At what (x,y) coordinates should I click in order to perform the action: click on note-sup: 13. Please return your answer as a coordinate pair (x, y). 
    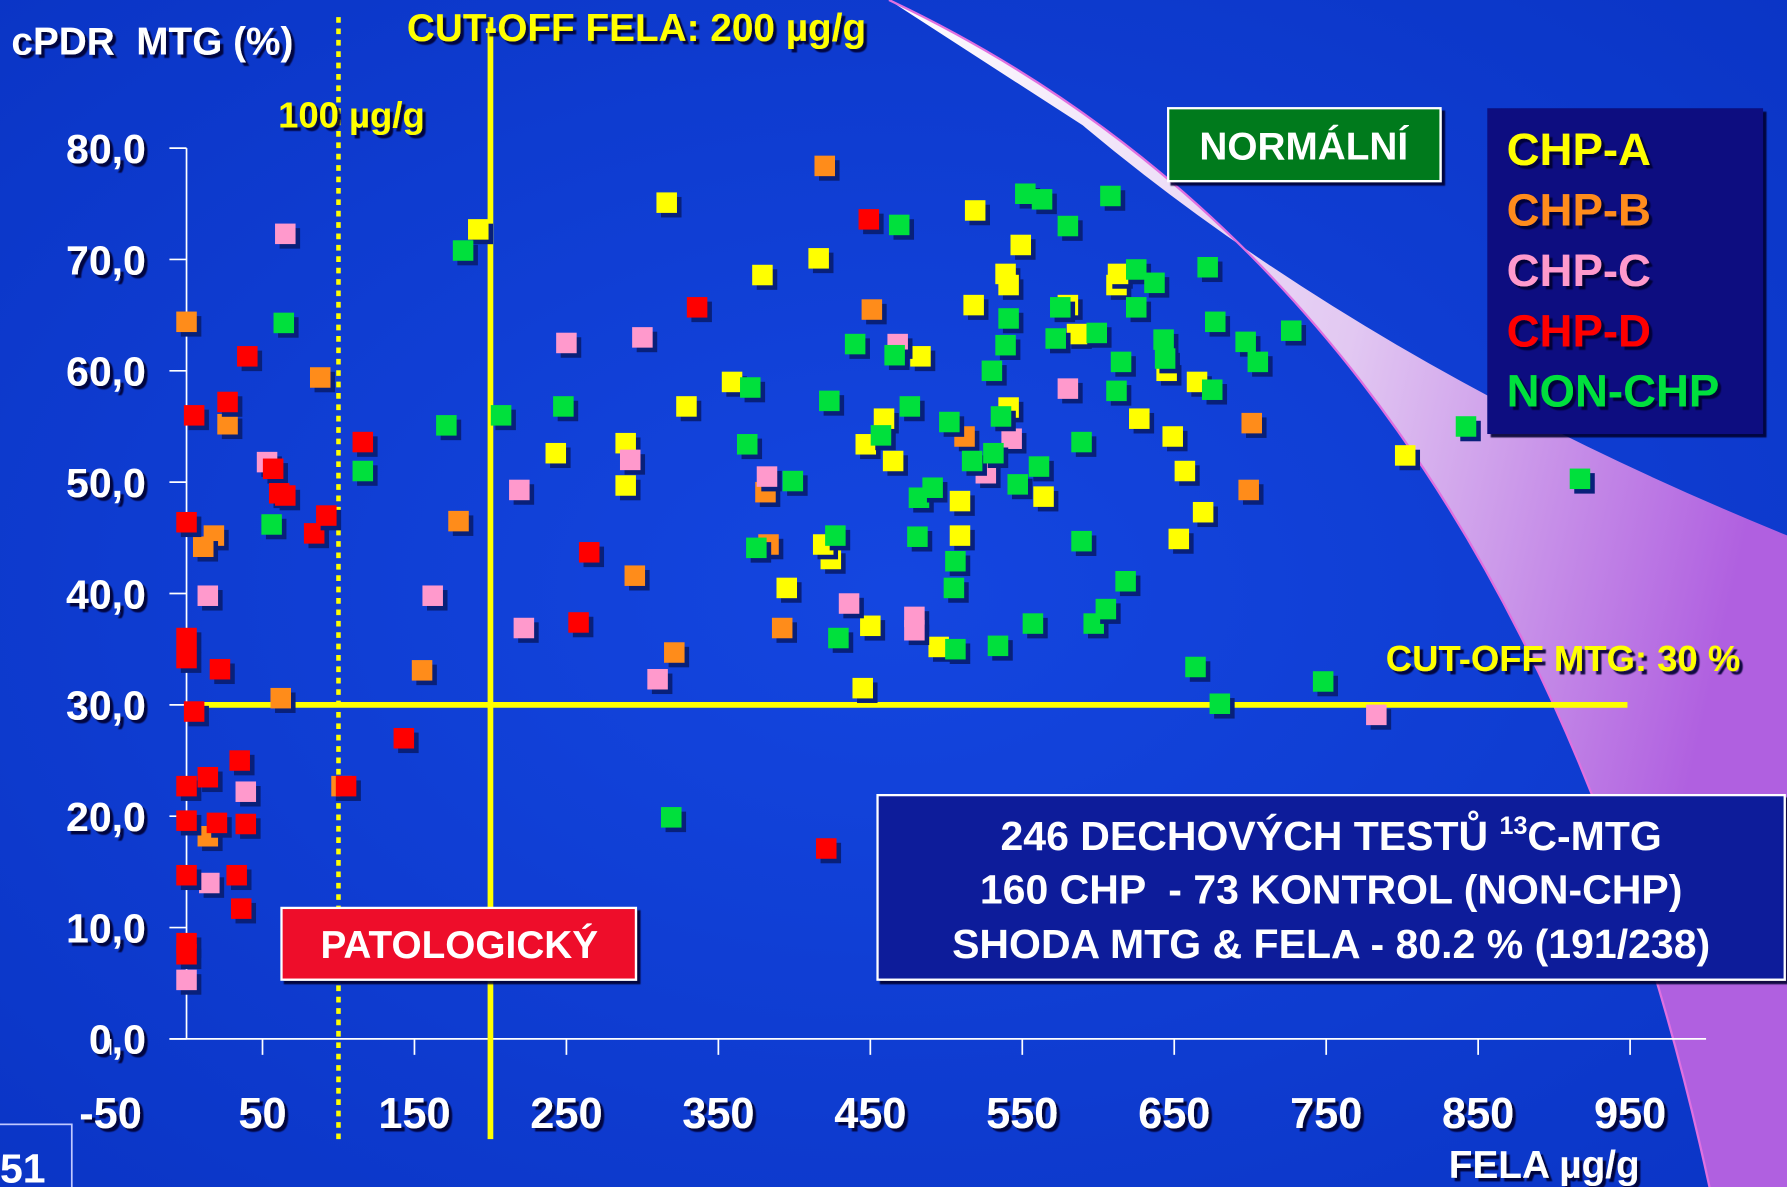
    Looking at the image, I should click on (1514, 826).